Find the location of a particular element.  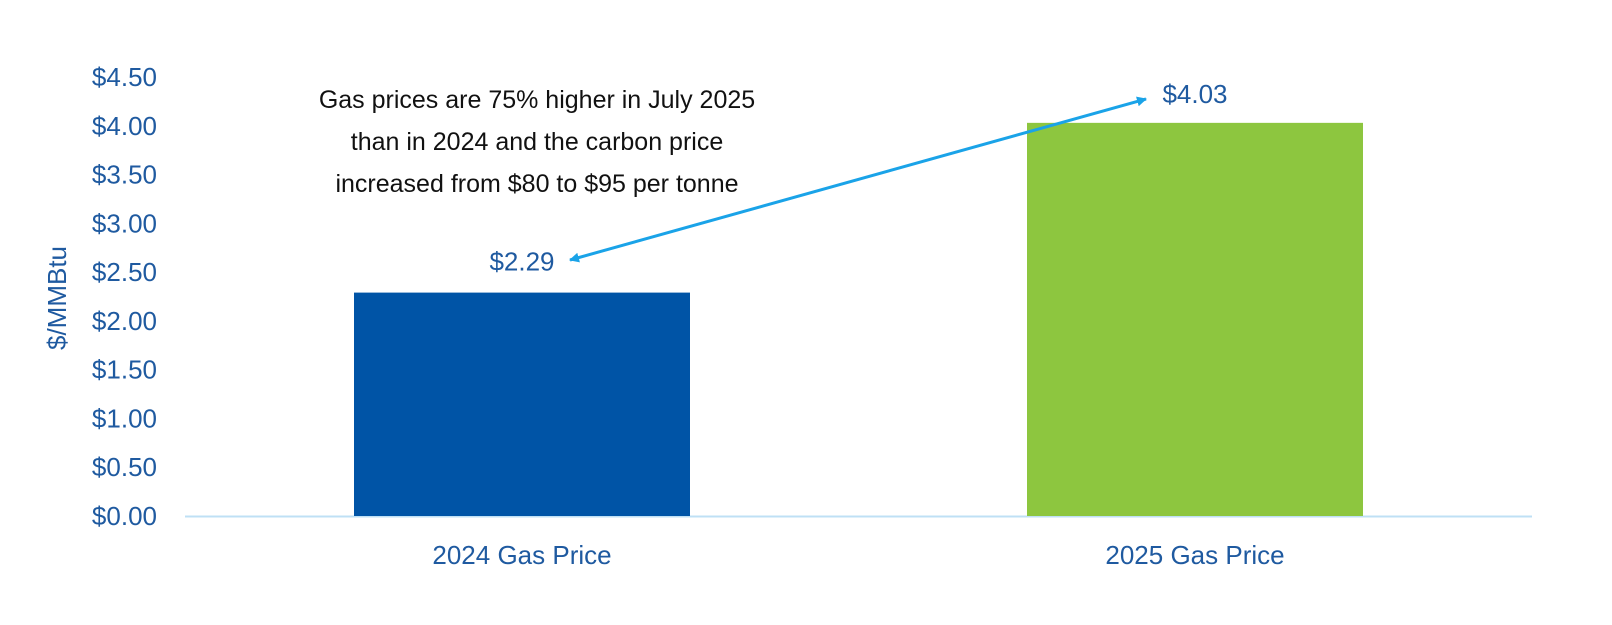

y-tick-label: $3.00 is located at coordinates (124, 223).